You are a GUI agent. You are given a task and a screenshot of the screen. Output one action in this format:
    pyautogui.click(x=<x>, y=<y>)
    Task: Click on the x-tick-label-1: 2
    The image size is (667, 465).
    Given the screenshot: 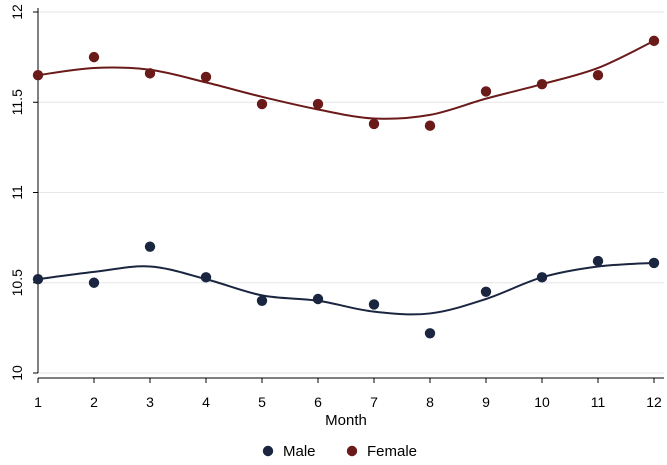 What is the action you would take?
    pyautogui.click(x=94, y=402)
    